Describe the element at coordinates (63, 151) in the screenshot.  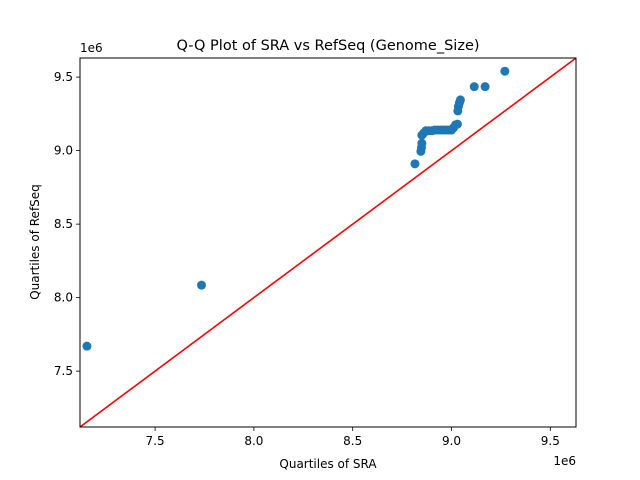
I see `y-tick-label: 9.0` at that location.